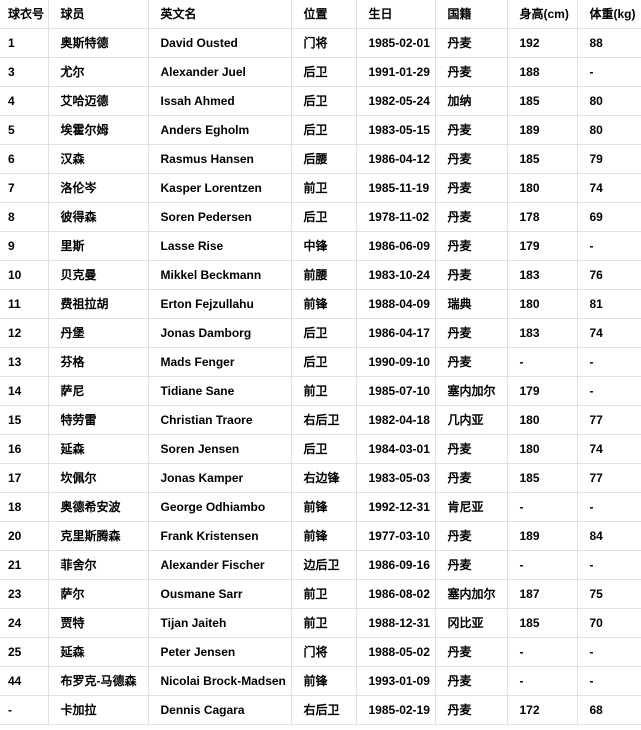 The image size is (641, 730). I want to click on table-row: 1 奥斯特德 David Ousted 门将 1985-02-01 丹麦 192 88, so click(320, 43).